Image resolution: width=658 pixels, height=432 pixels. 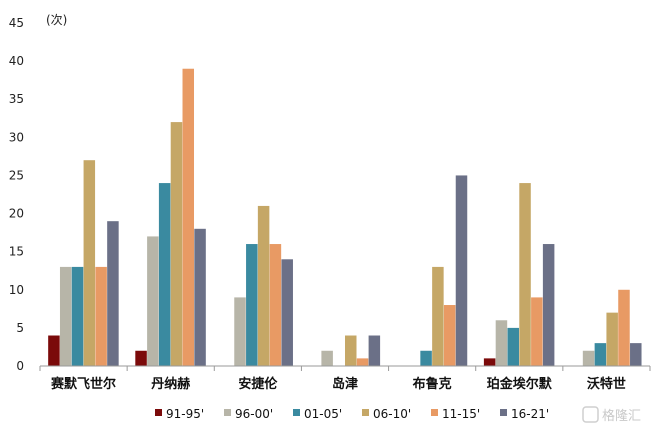 I want to click on y-tick: 30, so click(x=16, y=137).